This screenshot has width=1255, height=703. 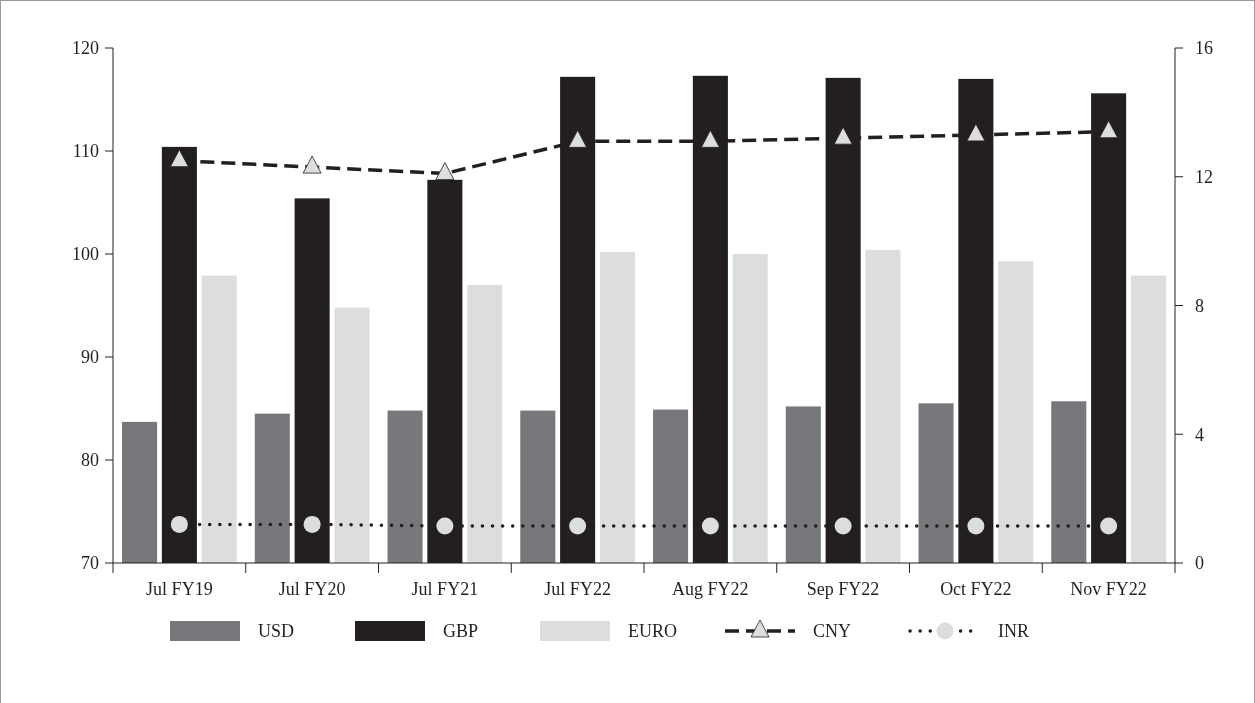 I want to click on legend-label: USD, so click(x=276, y=631).